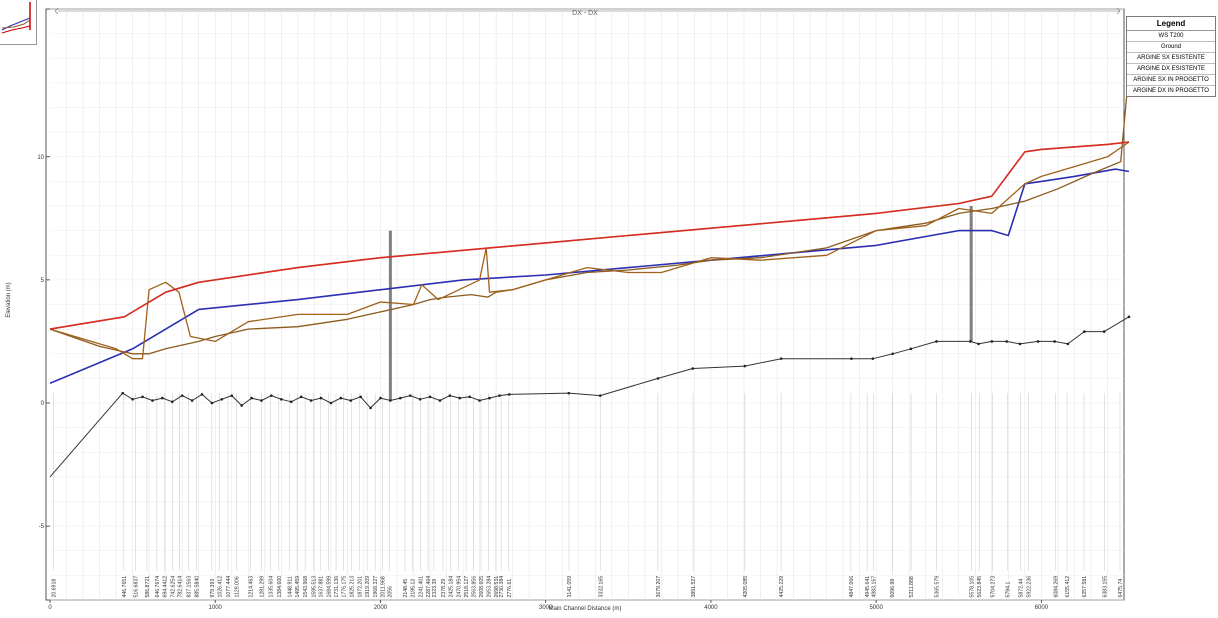 This screenshot has height=618, width=1218. I want to click on station-label: 2056, so click(391, 592).